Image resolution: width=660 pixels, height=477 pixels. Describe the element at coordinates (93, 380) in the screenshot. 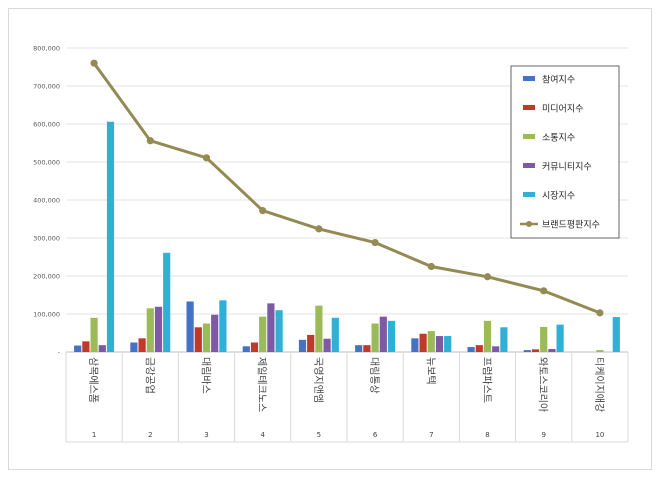

I see `category-label: 삼목에스폼` at that location.